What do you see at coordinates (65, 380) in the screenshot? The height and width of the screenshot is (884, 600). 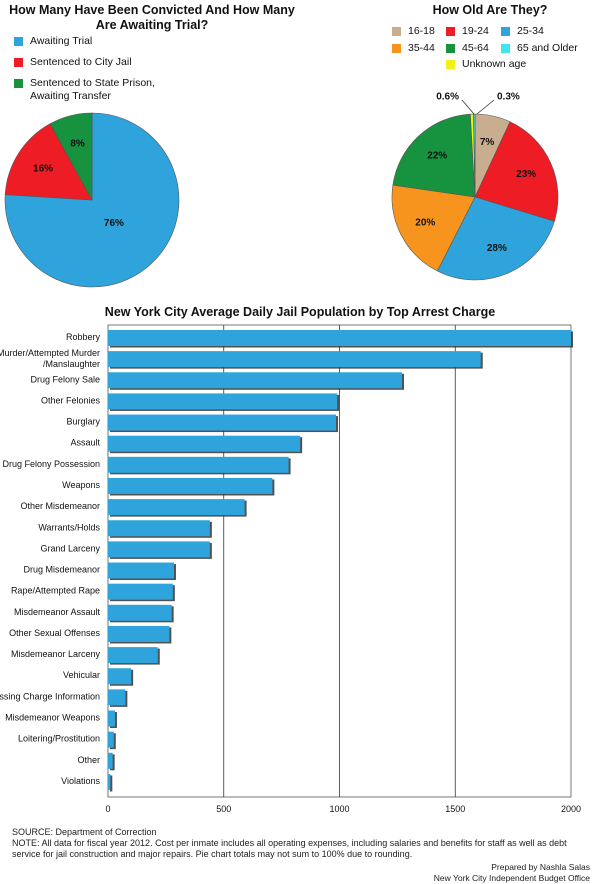 I see `category-label-drug-felony-sale: Drug Felony Sale` at bounding box center [65, 380].